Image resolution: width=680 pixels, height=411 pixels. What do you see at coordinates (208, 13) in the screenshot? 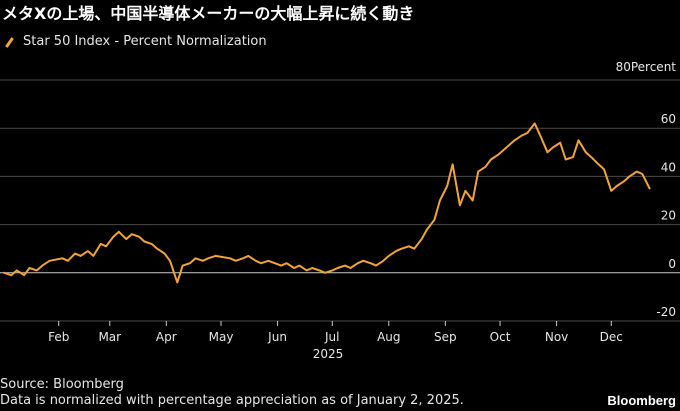
I see `chart-title: メタXの上場、中国半導体メーカーの大幅上昇に続く動き` at bounding box center [208, 13].